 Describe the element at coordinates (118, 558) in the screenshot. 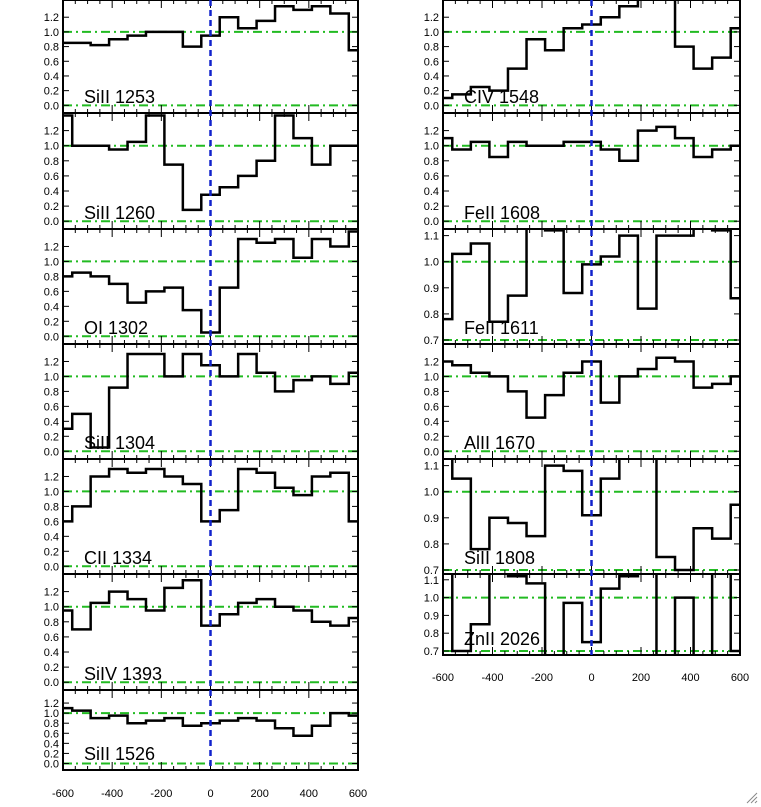

I see `ion-label: CII 1334` at that location.